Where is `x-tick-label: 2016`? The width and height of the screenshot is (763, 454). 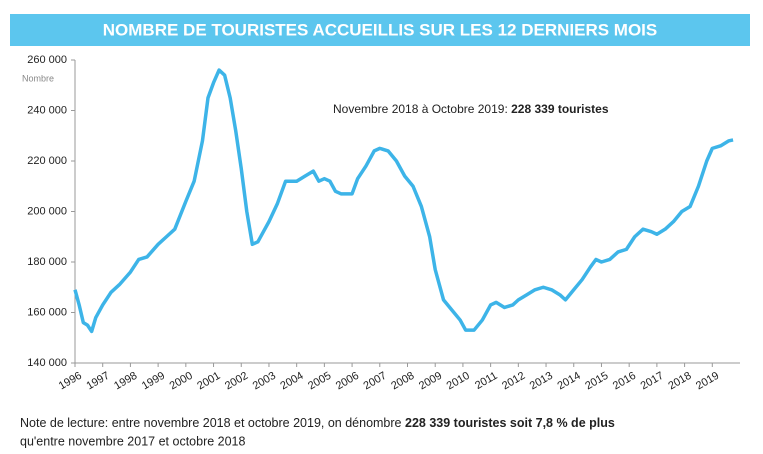
x-tick-label: 2016 is located at coordinates (624, 381).